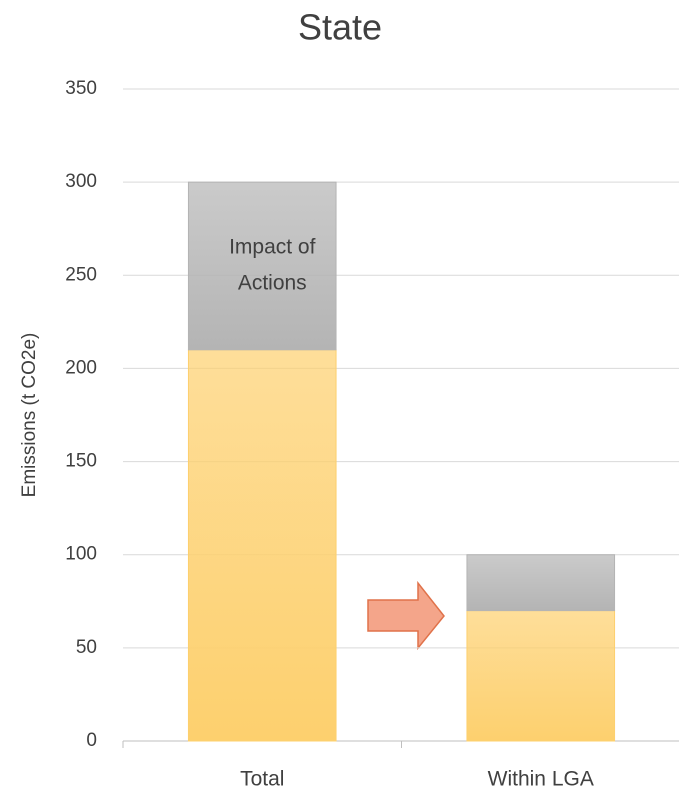  Describe the element at coordinates (272, 283) in the screenshot. I see `annotation: Actions` at that location.